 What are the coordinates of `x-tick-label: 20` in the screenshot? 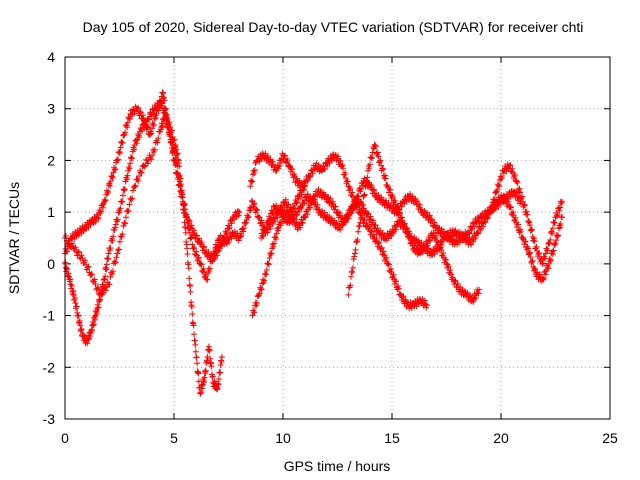 It's located at (501, 438).